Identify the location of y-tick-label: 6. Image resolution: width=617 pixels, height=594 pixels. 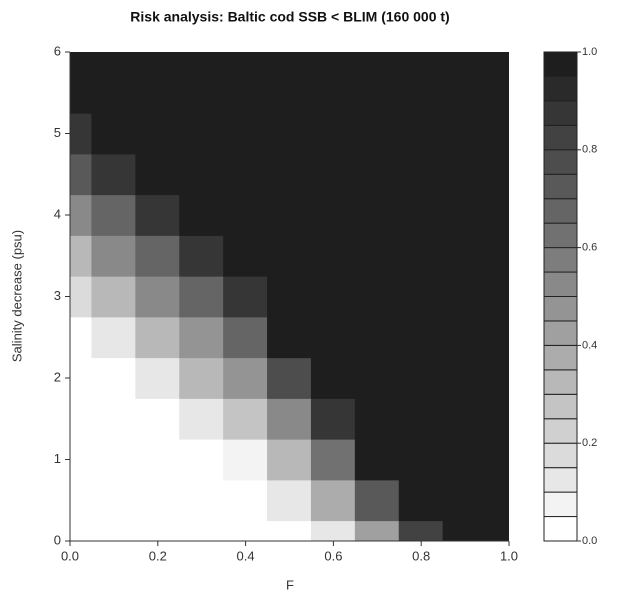
(57, 50).